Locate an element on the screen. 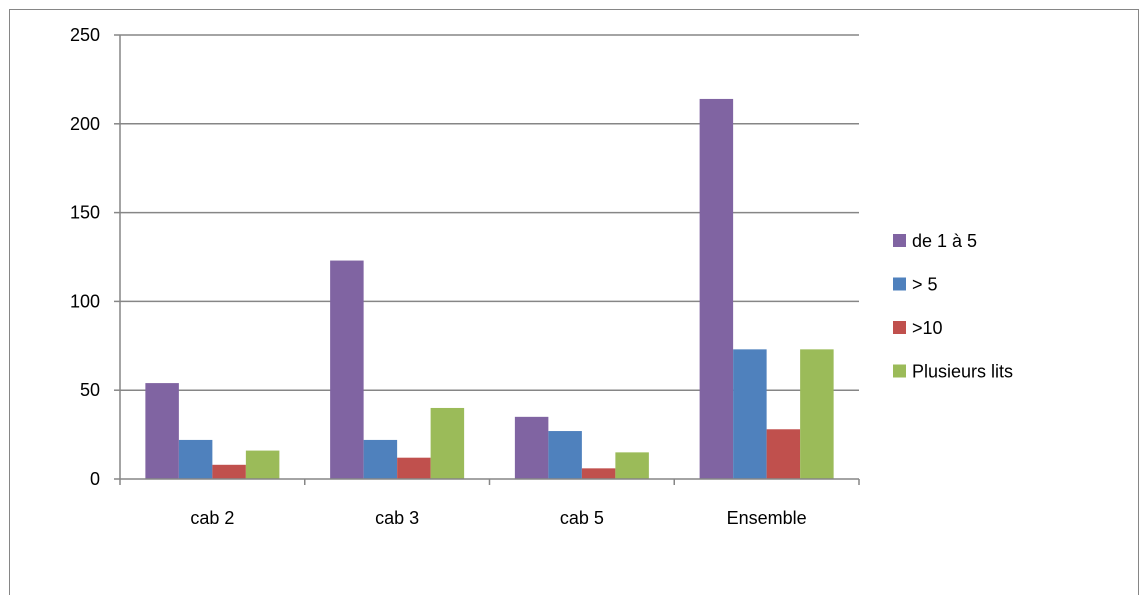  y-tick-label-200: 200 is located at coordinates (85, 124).